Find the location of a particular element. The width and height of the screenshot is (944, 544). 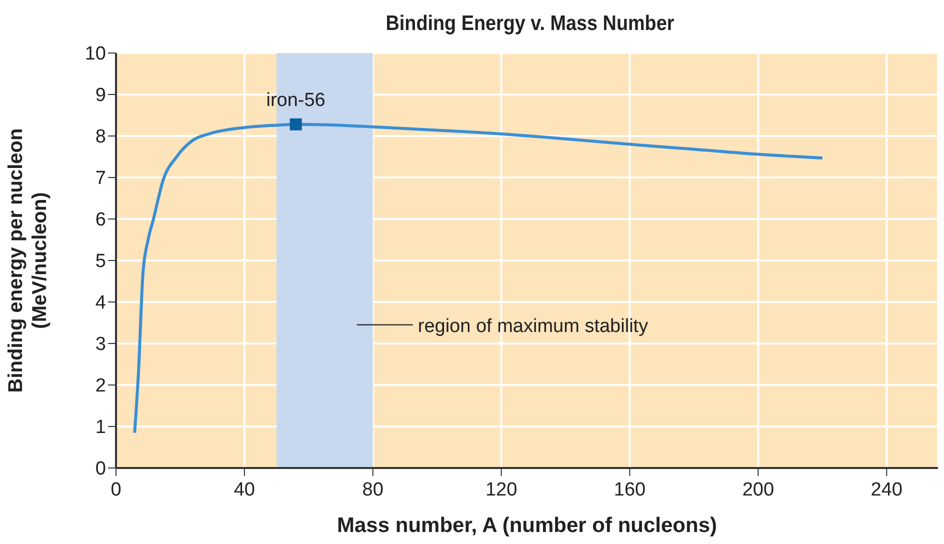

y-tick-label: 3 is located at coordinates (100, 345).